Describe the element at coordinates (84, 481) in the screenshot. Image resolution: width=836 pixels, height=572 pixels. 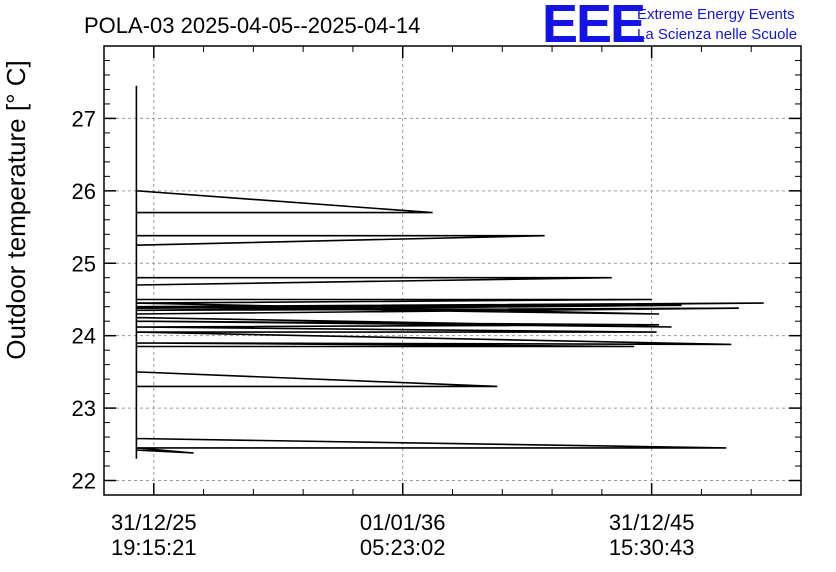
I see `y-tick-label: 22` at that location.